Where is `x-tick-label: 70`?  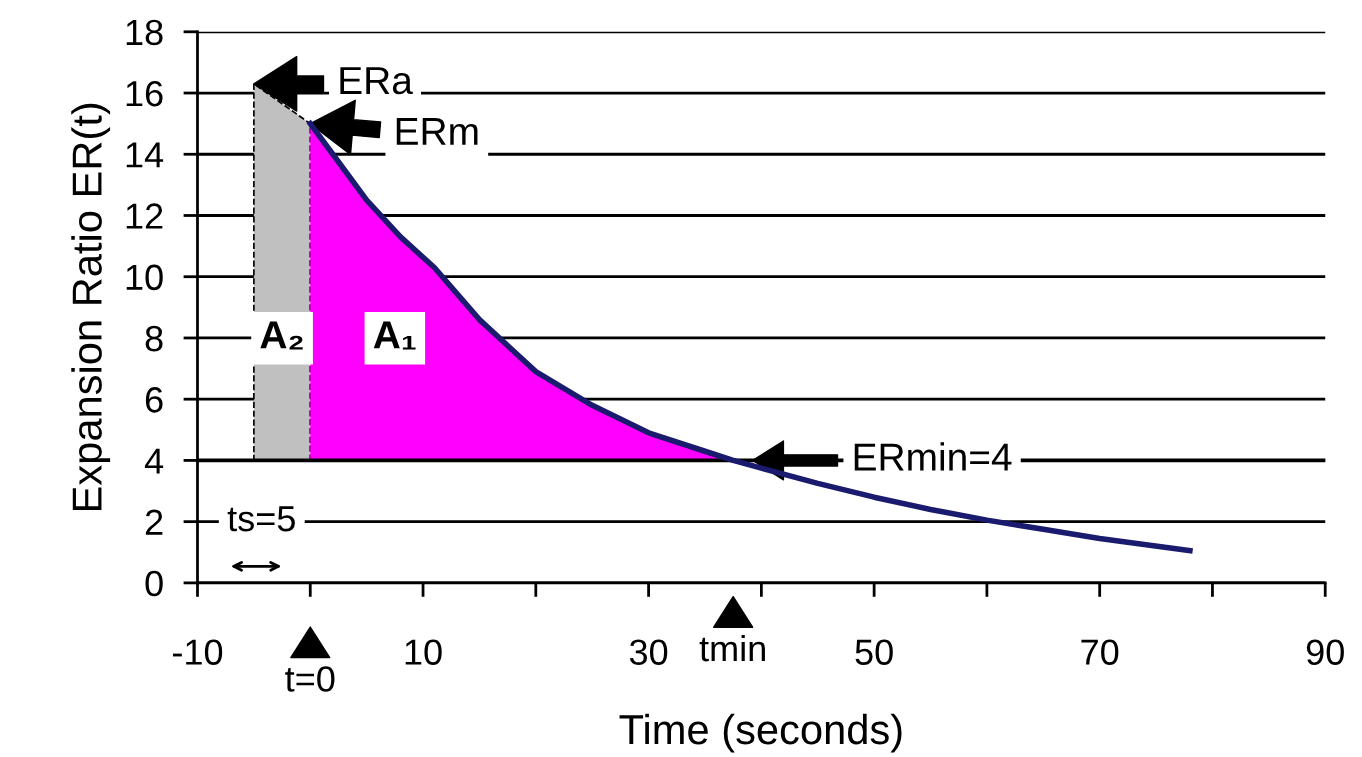 x-tick-label: 70 is located at coordinates (1100, 652).